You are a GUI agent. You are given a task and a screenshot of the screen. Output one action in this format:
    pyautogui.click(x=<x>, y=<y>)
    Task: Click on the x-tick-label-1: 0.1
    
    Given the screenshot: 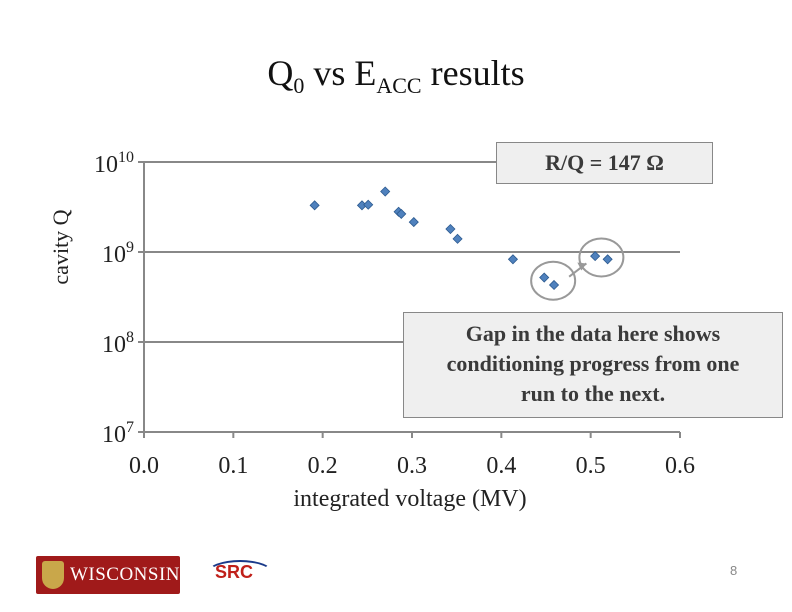 What is the action you would take?
    pyautogui.click(x=233, y=466)
    